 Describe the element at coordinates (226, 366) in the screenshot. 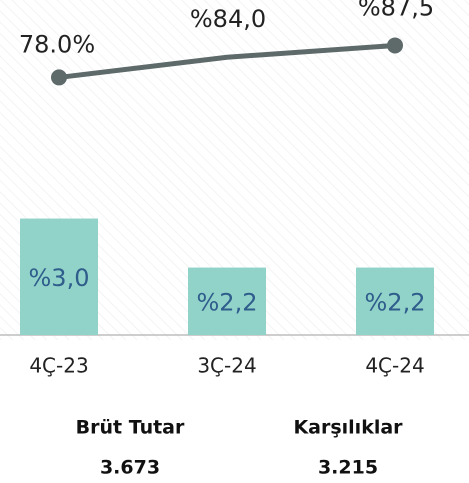

I see `x-tick-label: 3Ç-24` at that location.